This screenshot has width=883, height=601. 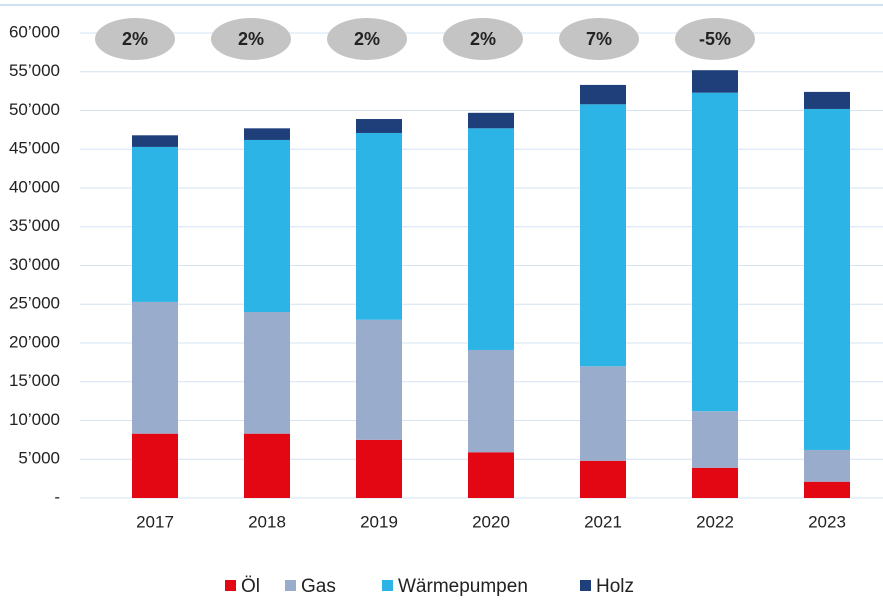 What do you see at coordinates (267, 521) in the screenshot?
I see `x-tick-label: 2018` at bounding box center [267, 521].